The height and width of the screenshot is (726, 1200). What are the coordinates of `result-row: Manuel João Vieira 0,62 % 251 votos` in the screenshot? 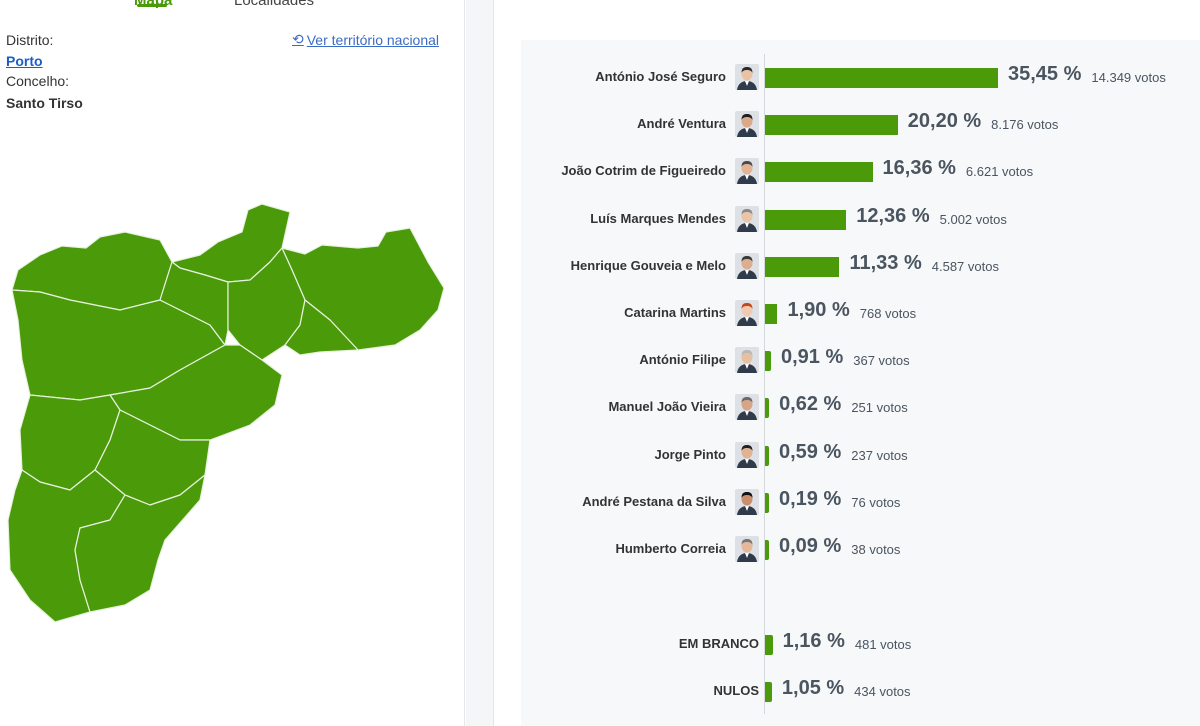 It's located at (860, 407).